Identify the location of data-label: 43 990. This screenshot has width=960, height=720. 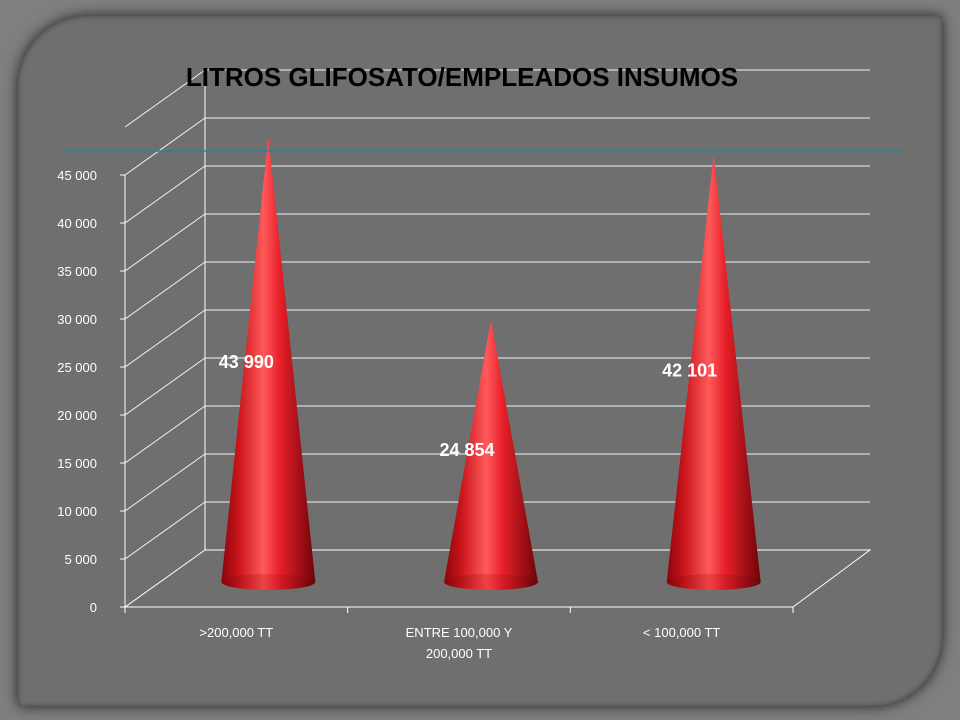
(246, 362).